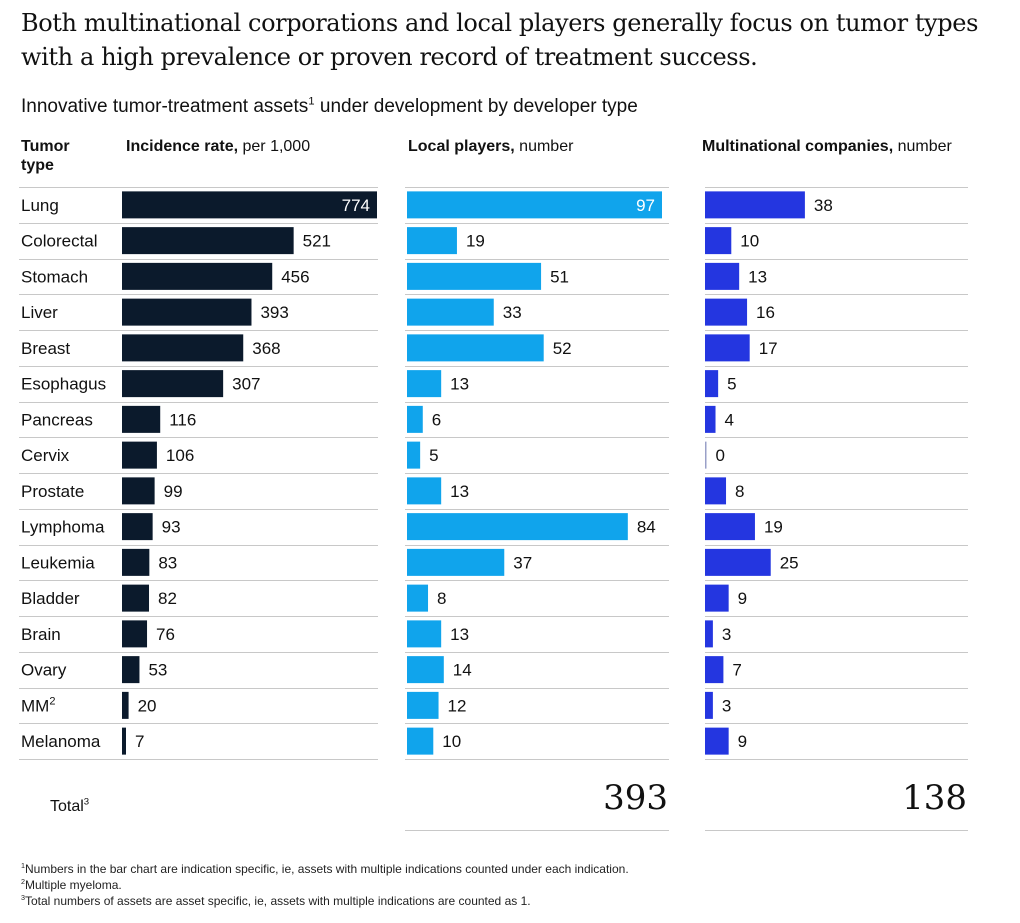  Describe the element at coordinates (180, 455) in the screenshot. I see `value-label-incidence-cervix: 106` at that location.